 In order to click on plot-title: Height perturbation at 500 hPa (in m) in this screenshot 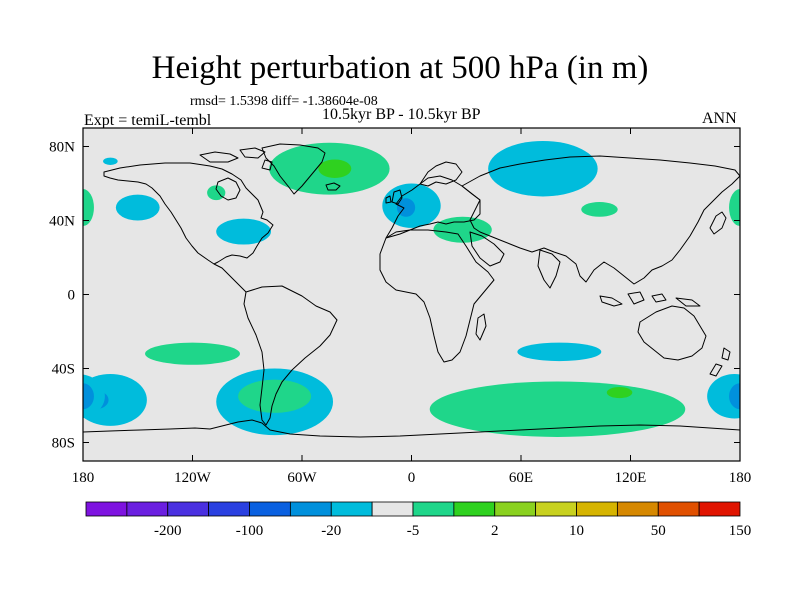, I will do `click(400, 68)`.